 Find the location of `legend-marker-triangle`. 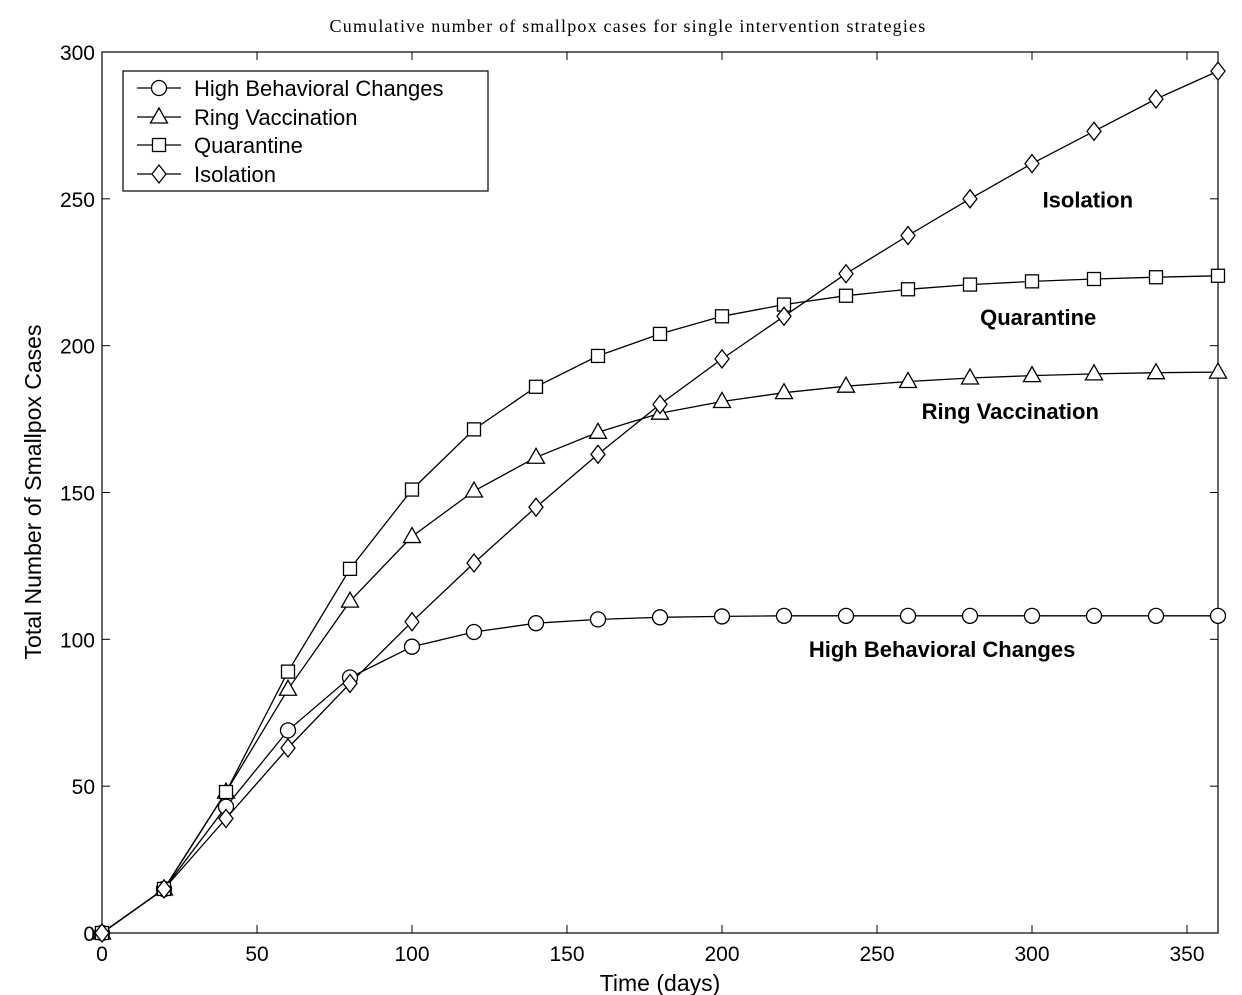

legend-marker-triangle is located at coordinates (159, 115).